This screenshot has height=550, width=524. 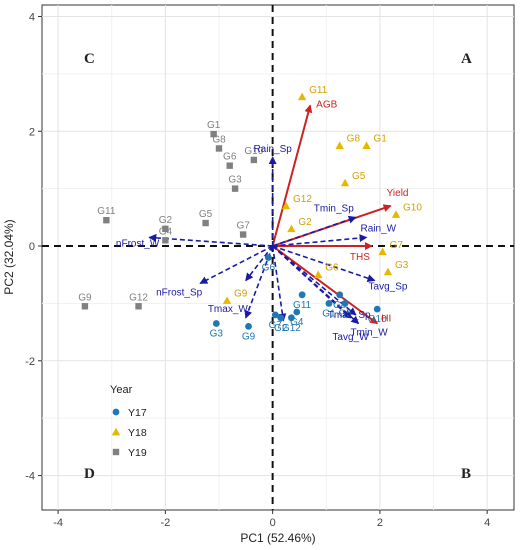 What do you see at coordinates (273, 523) in the screenshot?
I see `x-tick-label: 0` at bounding box center [273, 523].